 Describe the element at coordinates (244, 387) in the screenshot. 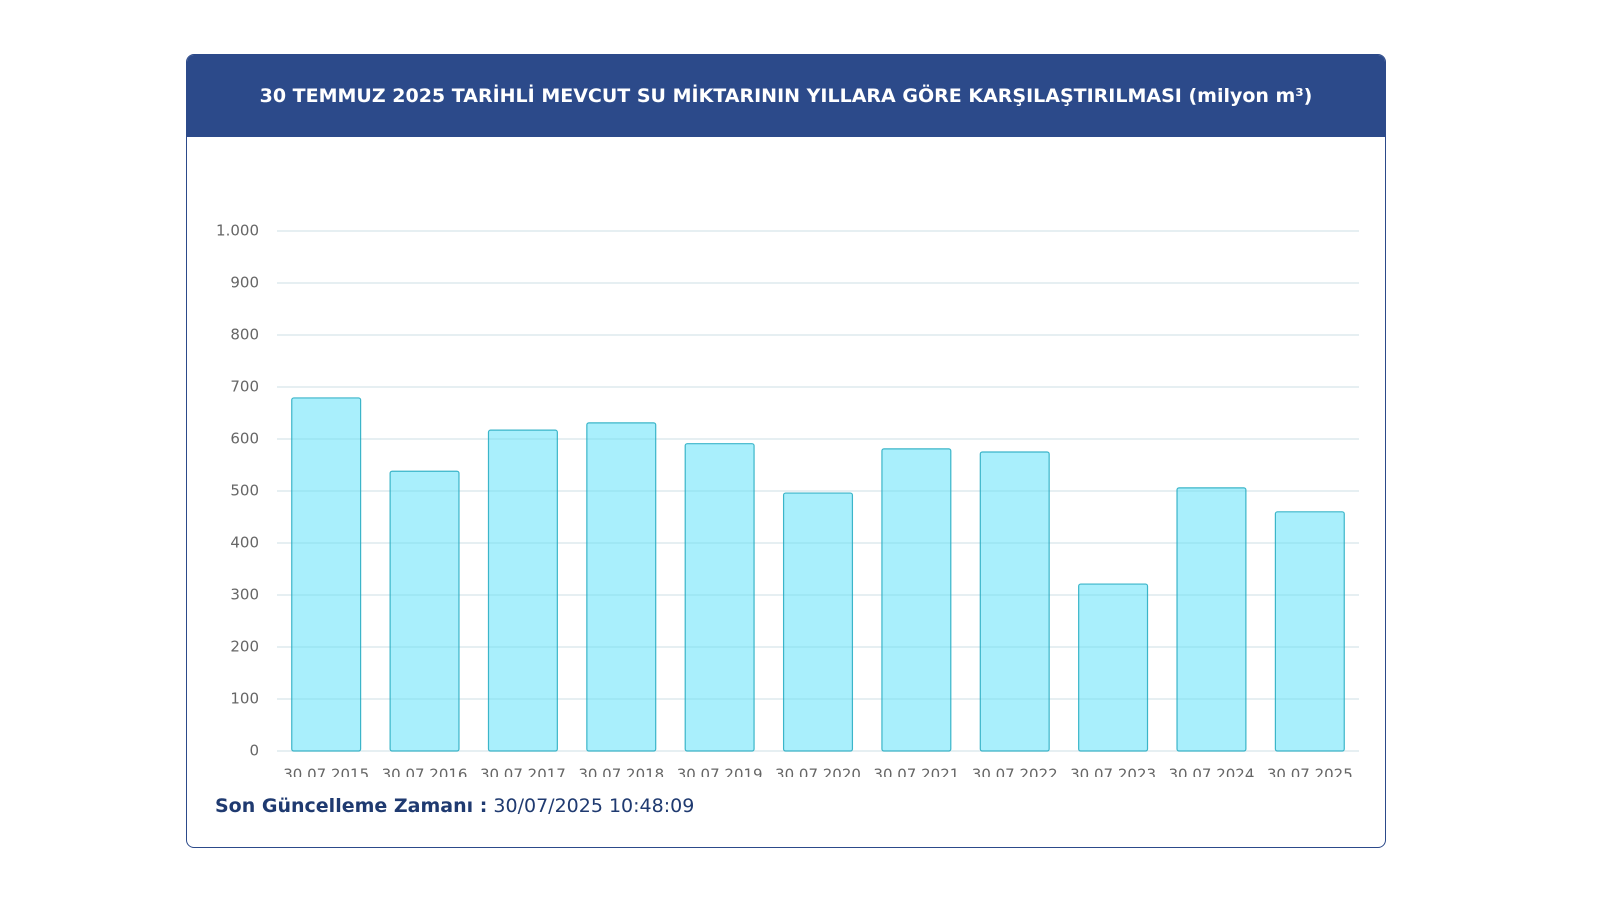

I see `y-tick-label: 700` at that location.